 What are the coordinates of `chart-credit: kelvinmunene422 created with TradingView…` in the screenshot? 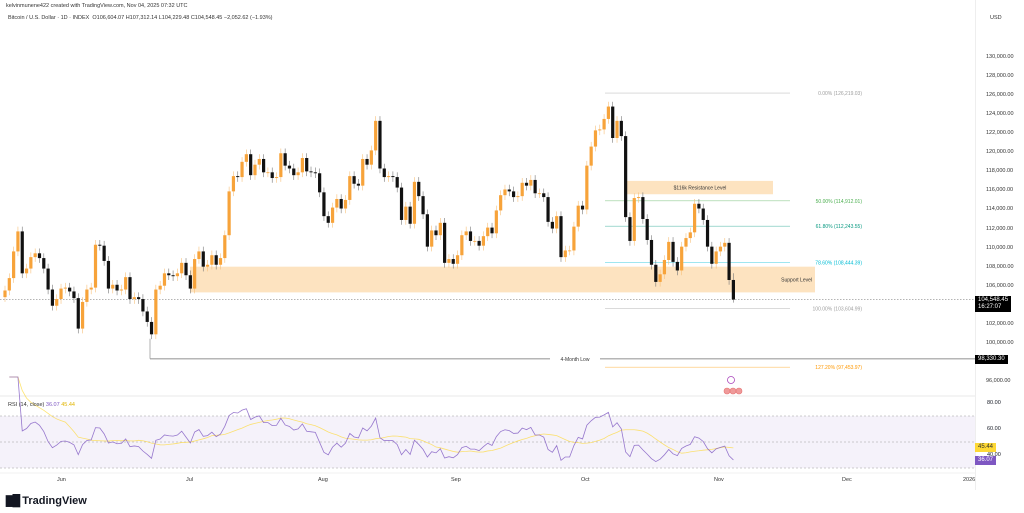 It's located at (97, 6).